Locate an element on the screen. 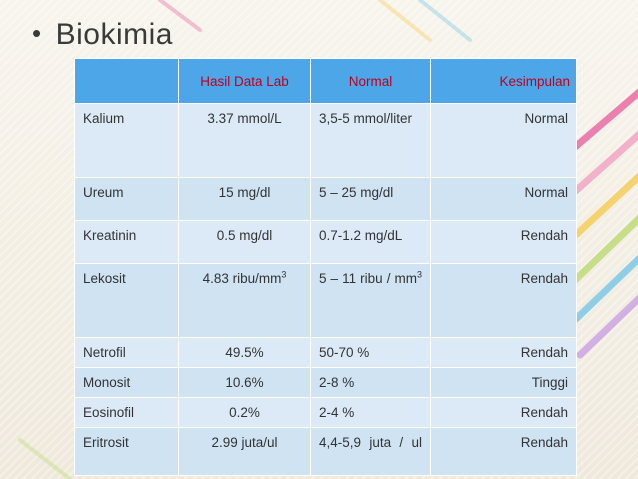 This screenshot has width=638, height=479. table-row: Monosit 10.6% 2-8 % Tinggi is located at coordinates (325, 382).